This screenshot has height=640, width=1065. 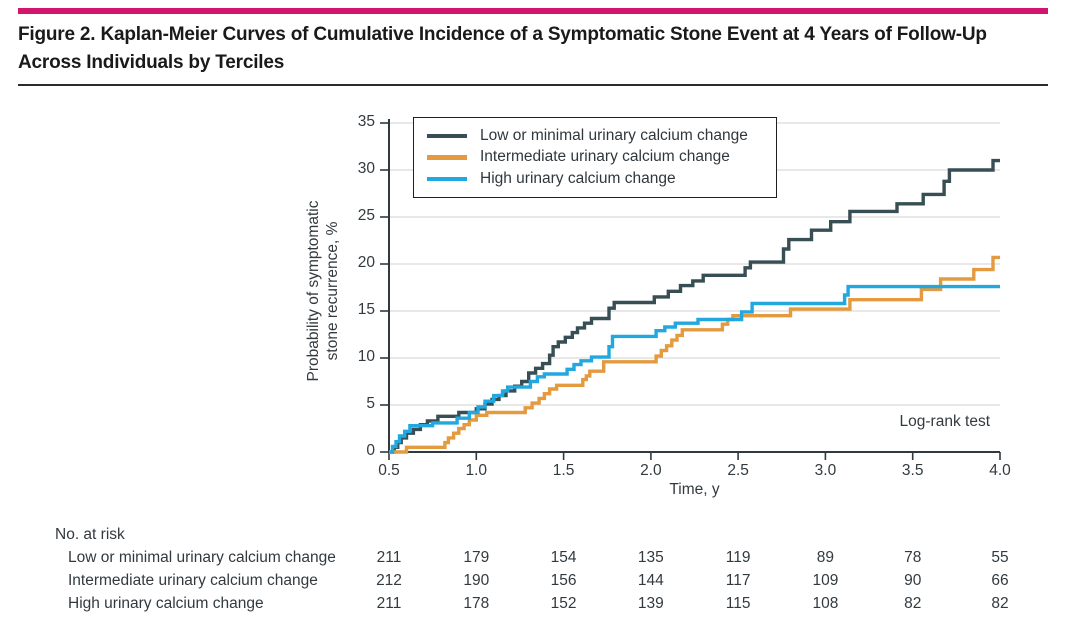 What do you see at coordinates (825, 580) in the screenshot?
I see `at-risk-value: 109` at bounding box center [825, 580].